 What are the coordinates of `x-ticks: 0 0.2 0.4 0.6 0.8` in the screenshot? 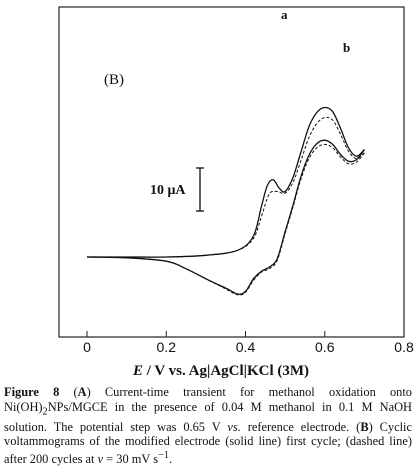 It's located at (248, 343).